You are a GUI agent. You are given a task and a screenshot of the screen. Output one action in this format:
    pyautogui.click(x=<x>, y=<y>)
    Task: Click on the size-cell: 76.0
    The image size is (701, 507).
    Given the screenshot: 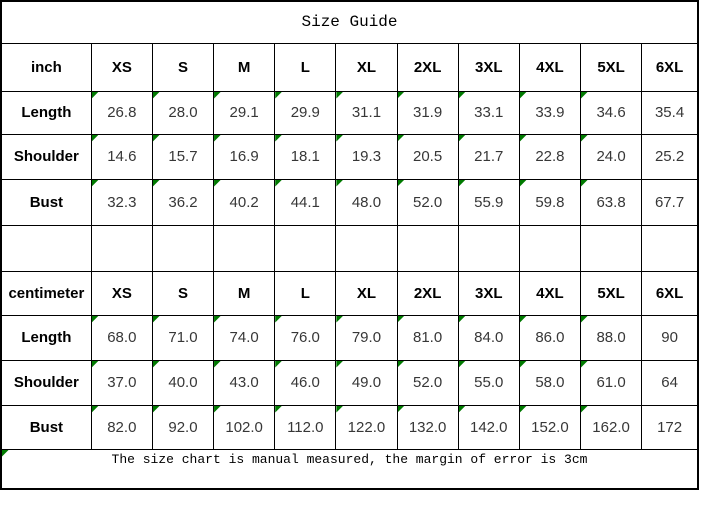 What is the action you would take?
    pyautogui.click(x=305, y=337)
    